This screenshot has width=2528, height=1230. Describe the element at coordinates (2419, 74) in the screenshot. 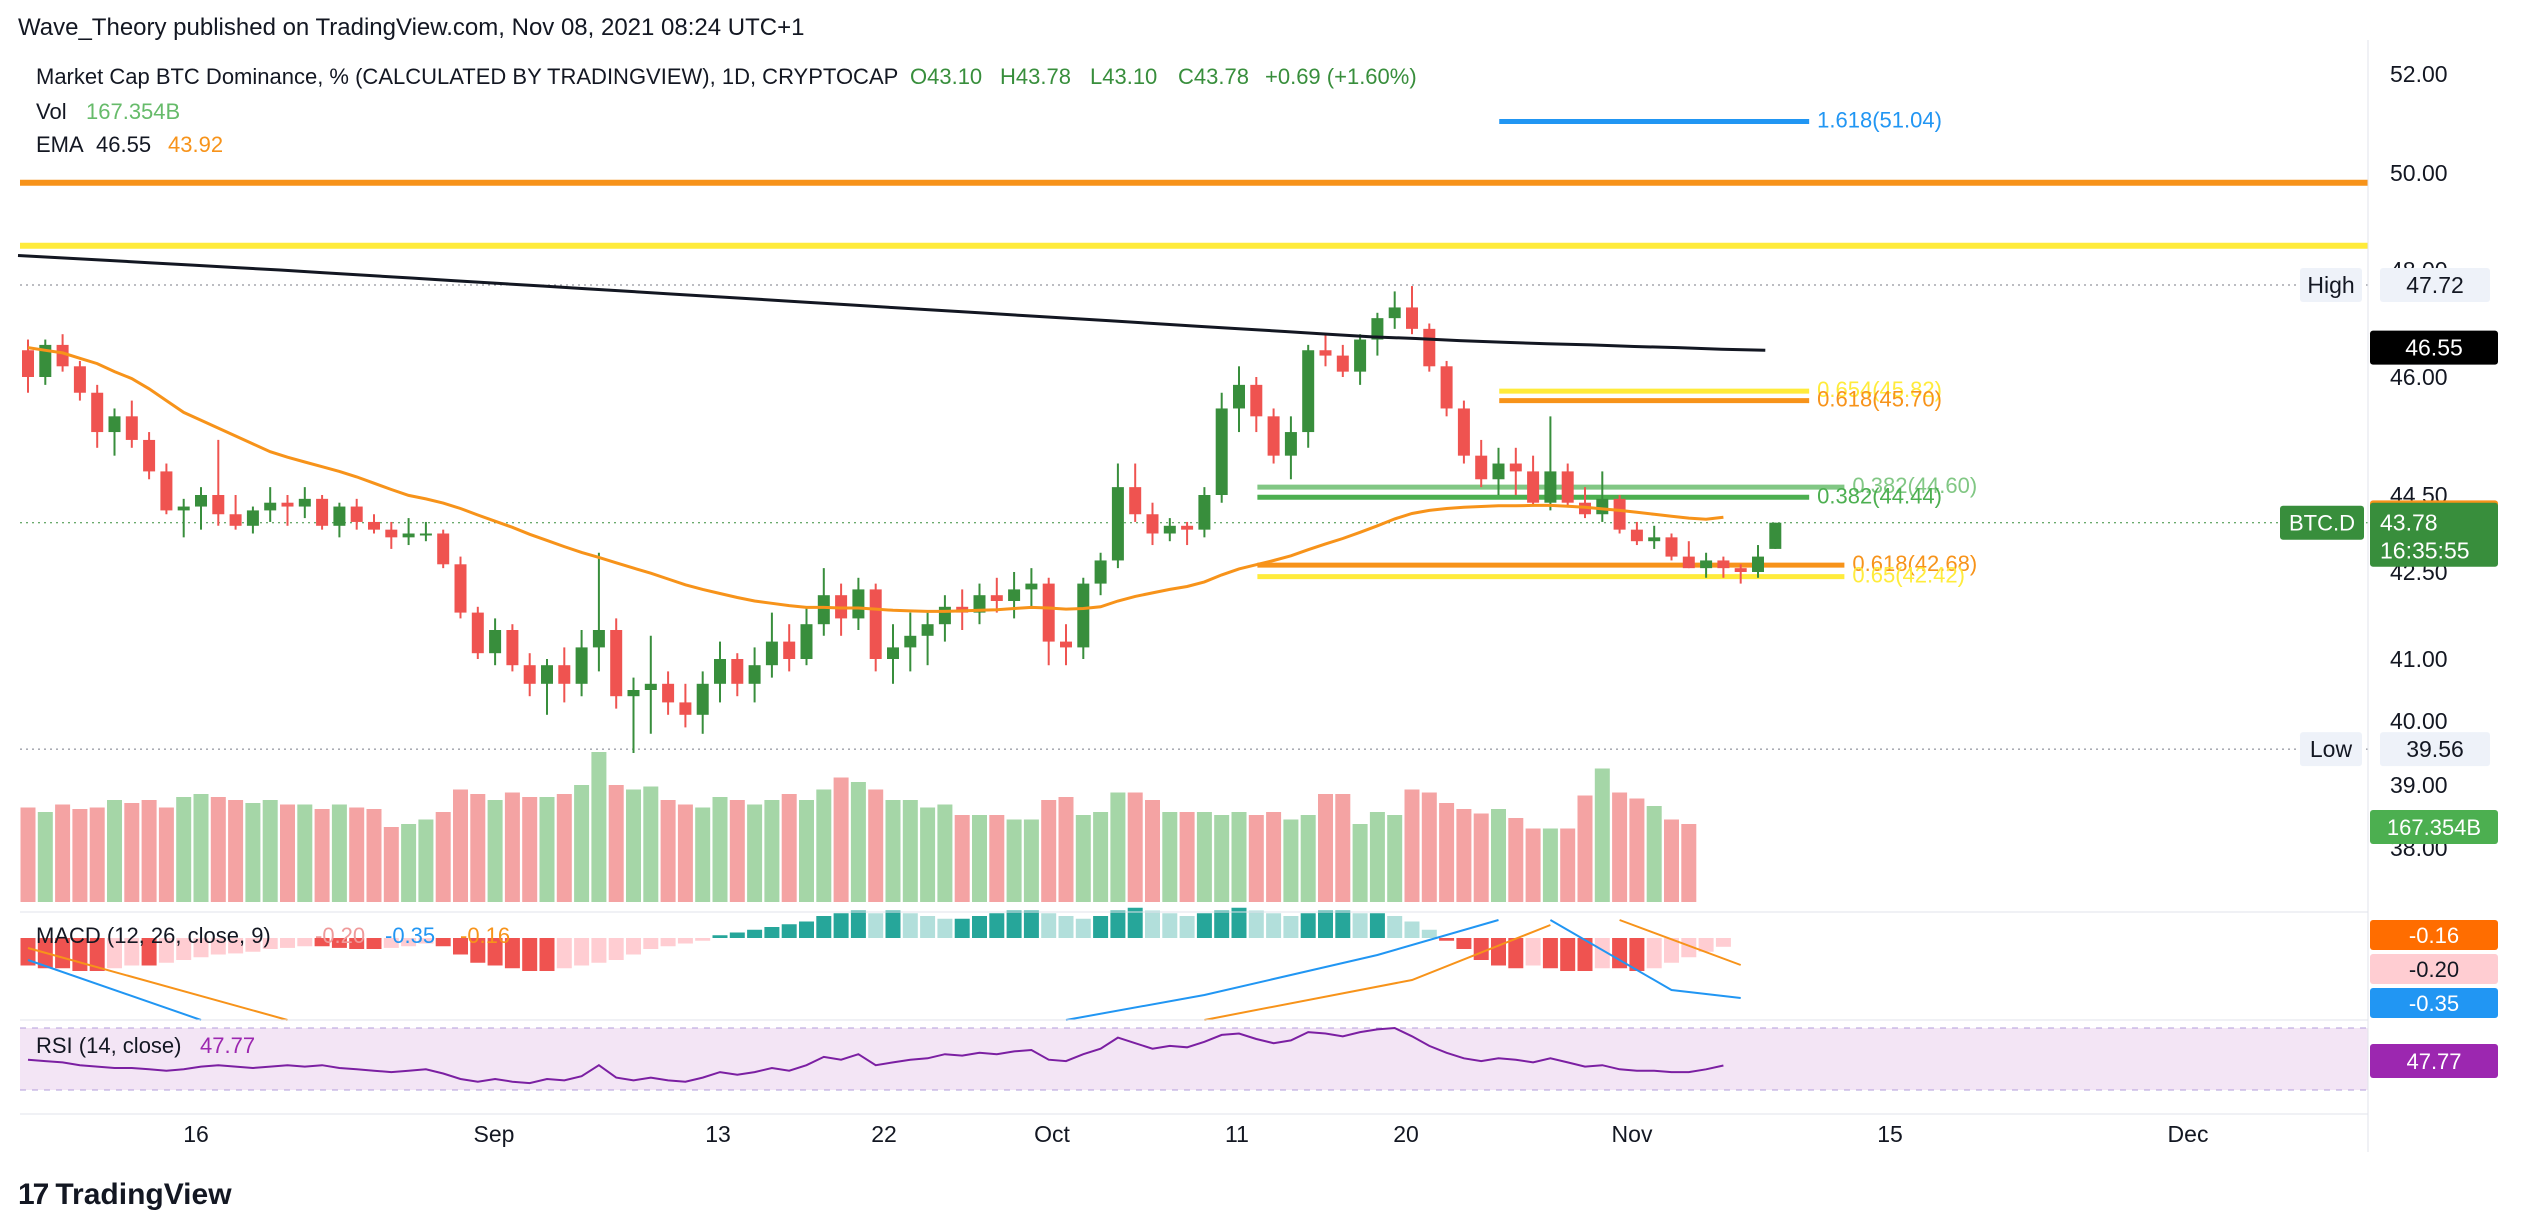

I see `price-tick-label: 52.00` at that location.